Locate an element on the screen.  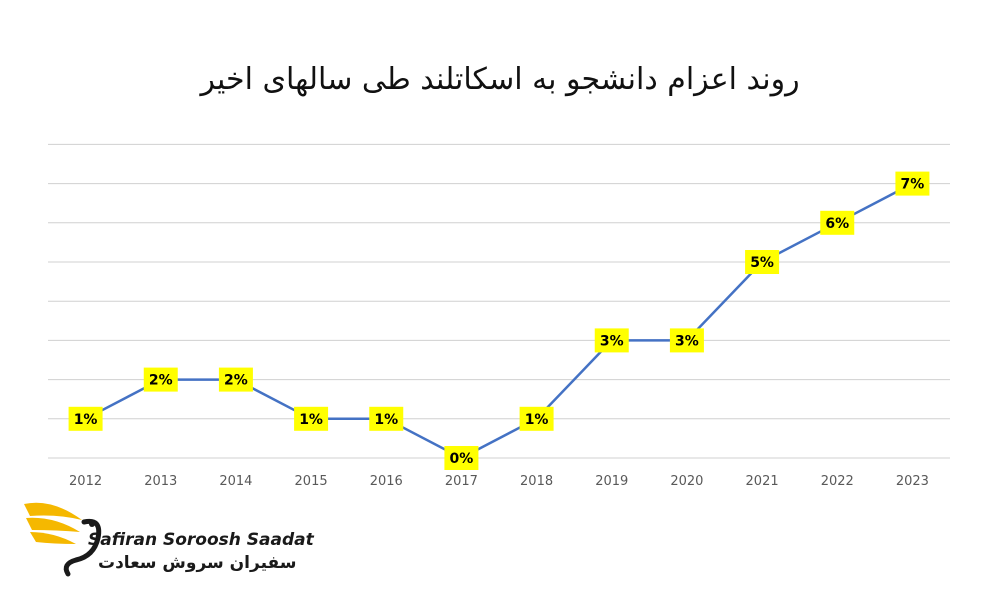
x-tick-label: 2019 is located at coordinates (611, 481).